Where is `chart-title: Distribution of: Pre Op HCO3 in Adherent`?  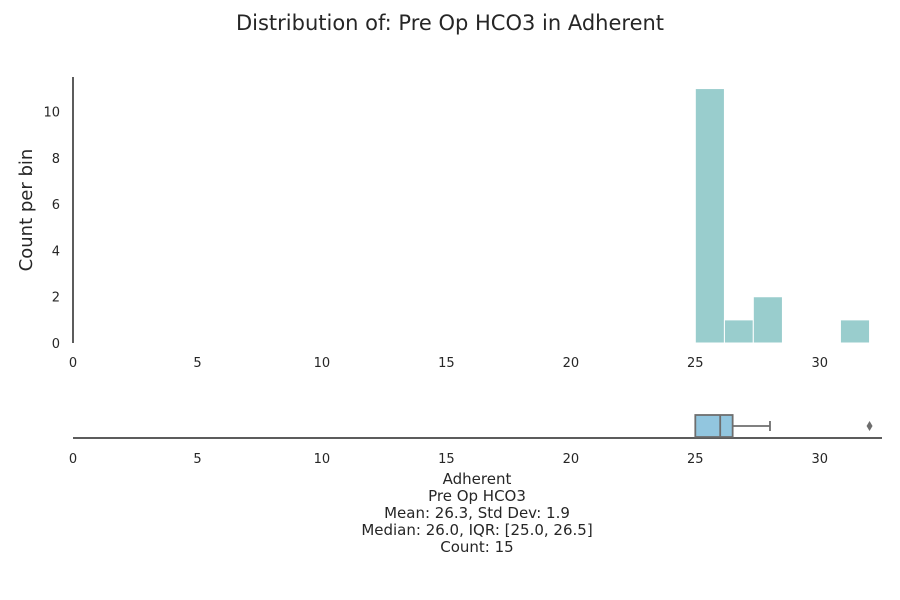 chart-title: Distribution of: Pre Op HCO3 in Adherent is located at coordinates (450, 23).